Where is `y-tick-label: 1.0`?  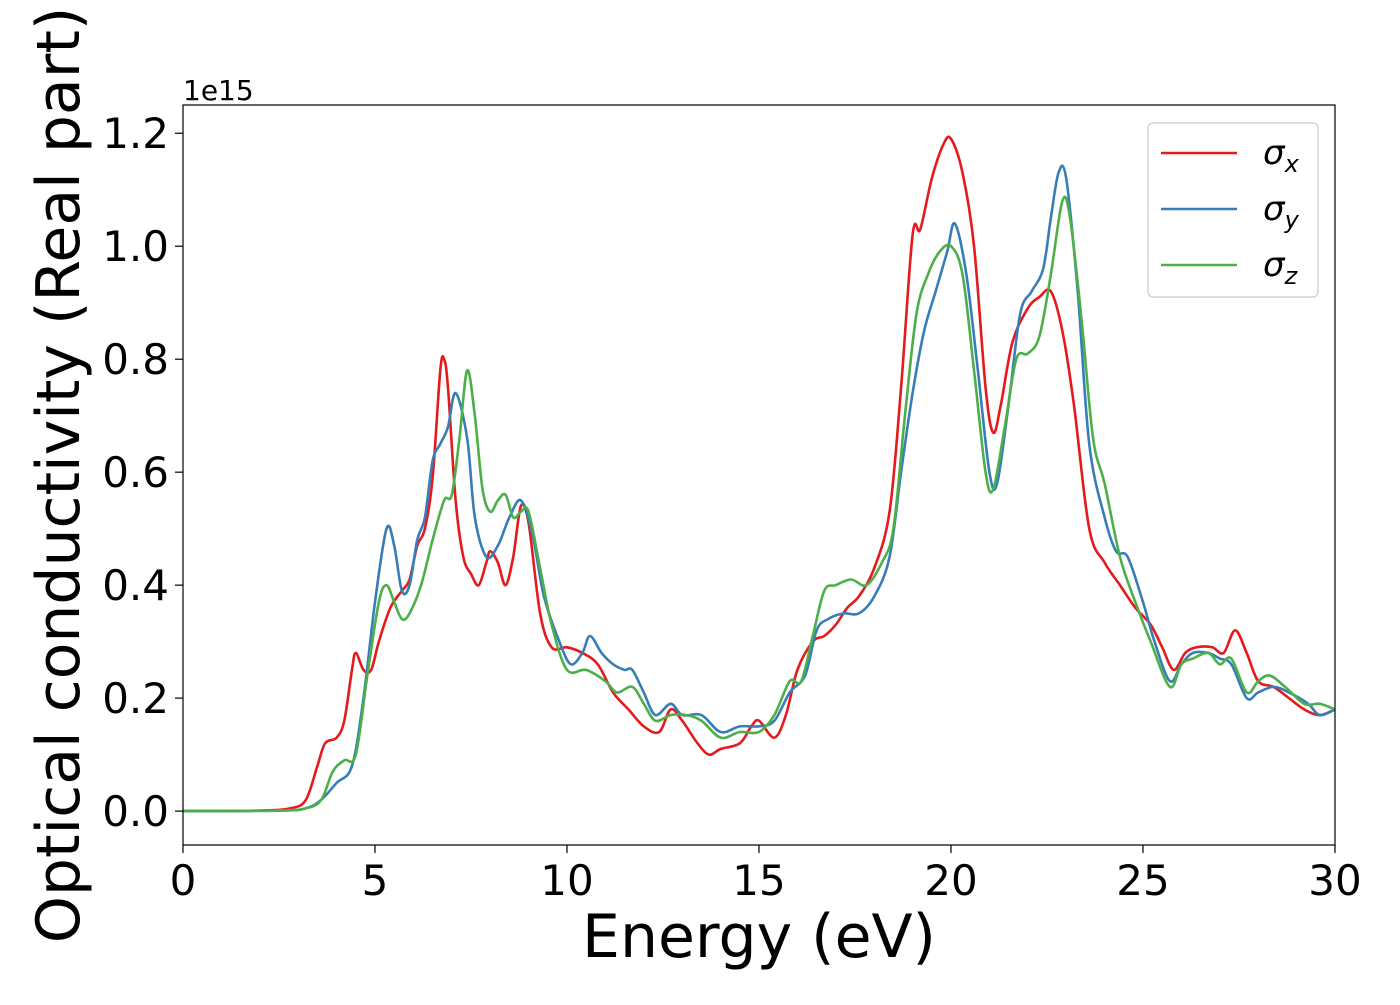
y-tick-label: 1.0 is located at coordinates (135, 246).